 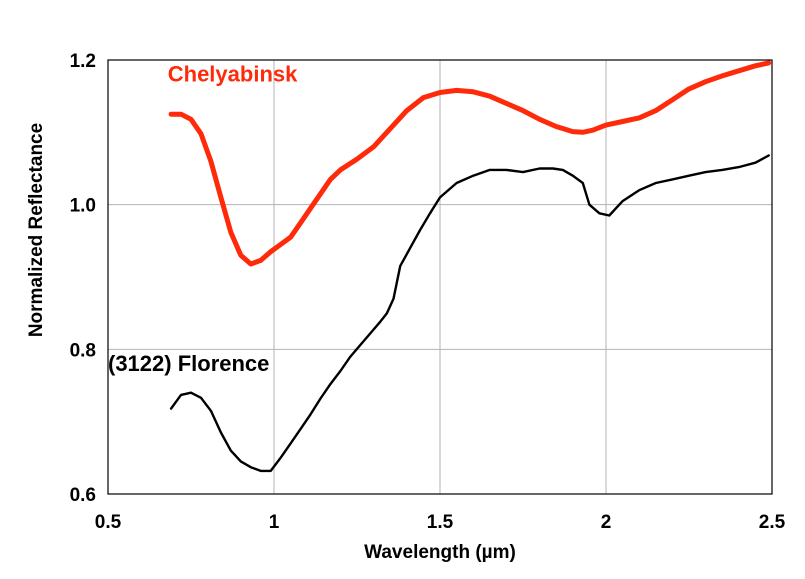 I want to click on series-label-1: (3122) Florence, so click(x=188, y=363).